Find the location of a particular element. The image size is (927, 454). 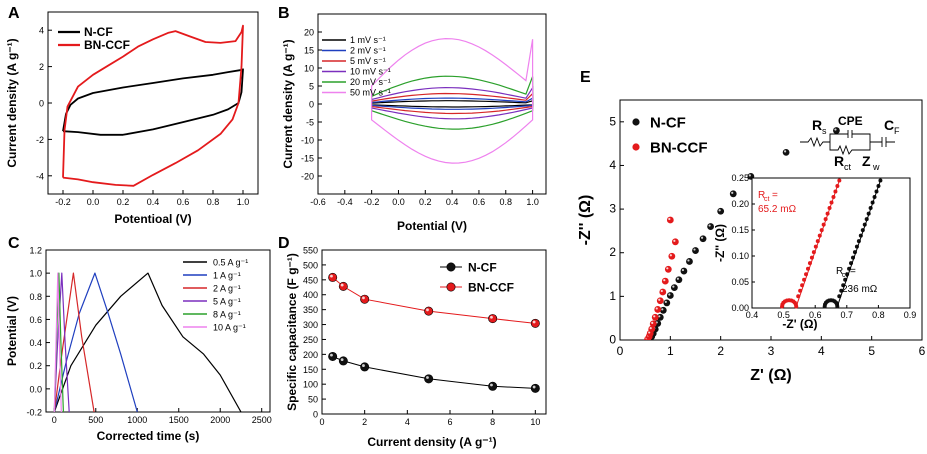

legend-label: 20 mV s⁻¹ is located at coordinates (370, 82).